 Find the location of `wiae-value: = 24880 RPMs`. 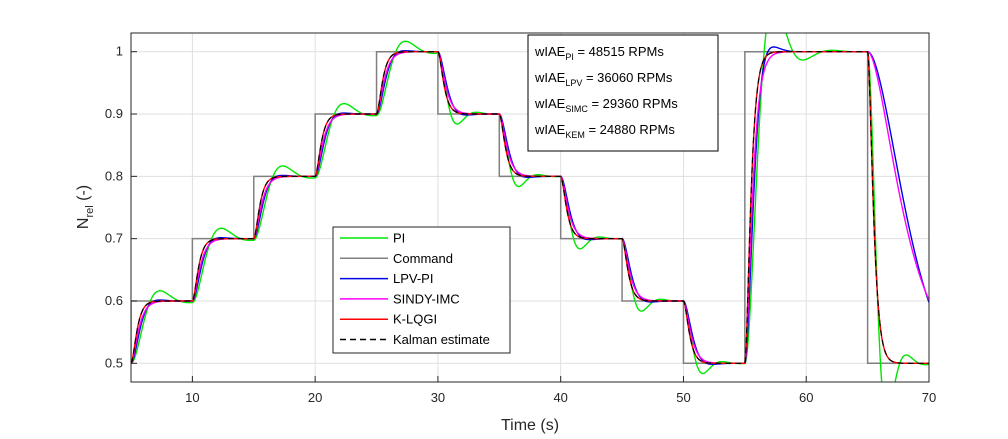

wiae-value: = 24880 RPMs is located at coordinates (630, 129).